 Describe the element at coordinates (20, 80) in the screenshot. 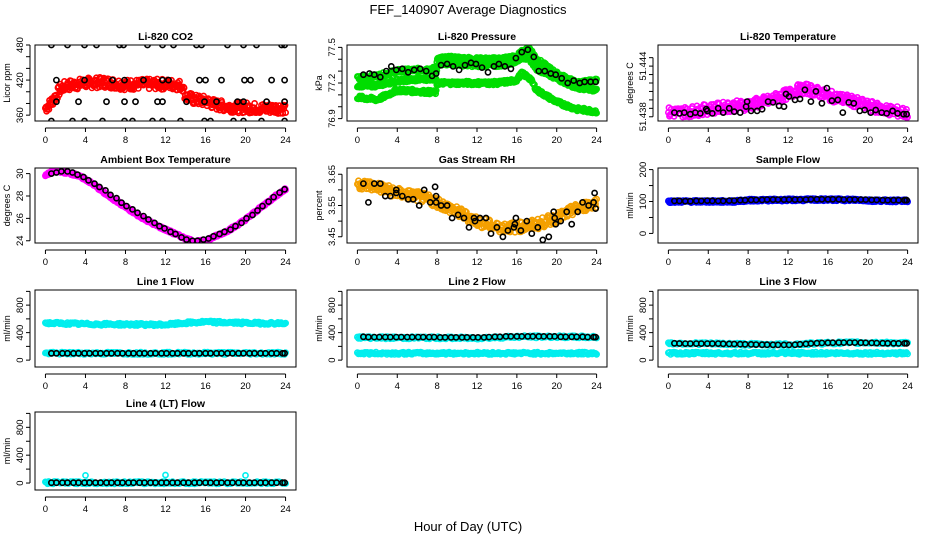

I see `y-tick-label: 420` at that location.